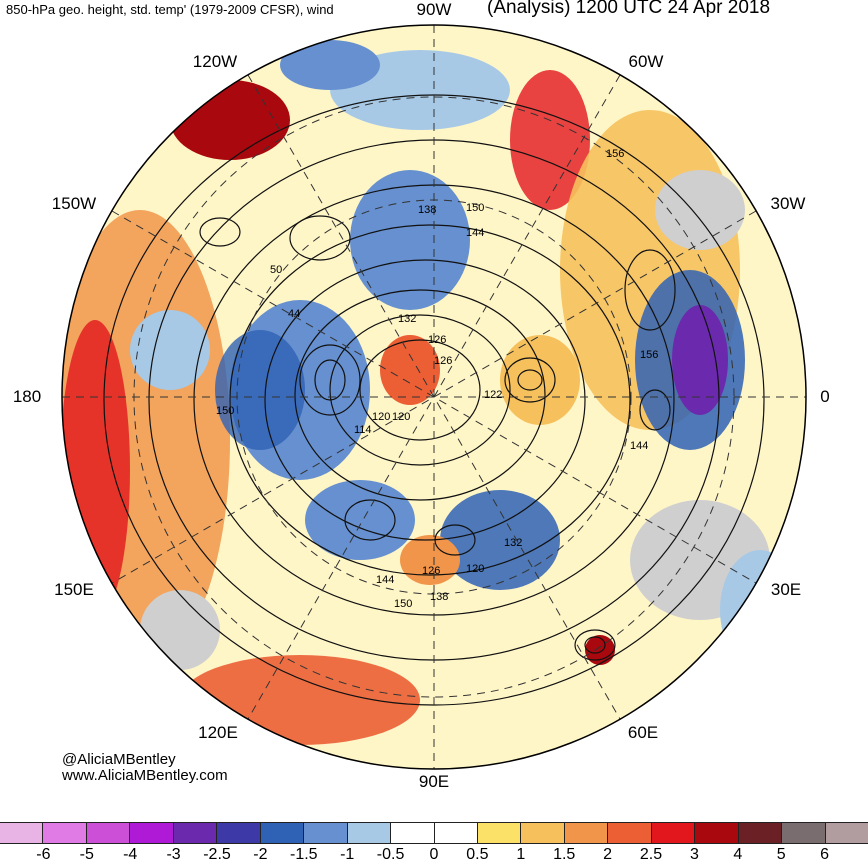 The width and height of the screenshot is (868, 865). I want to click on longitude-label-60e: 60E, so click(643, 732).